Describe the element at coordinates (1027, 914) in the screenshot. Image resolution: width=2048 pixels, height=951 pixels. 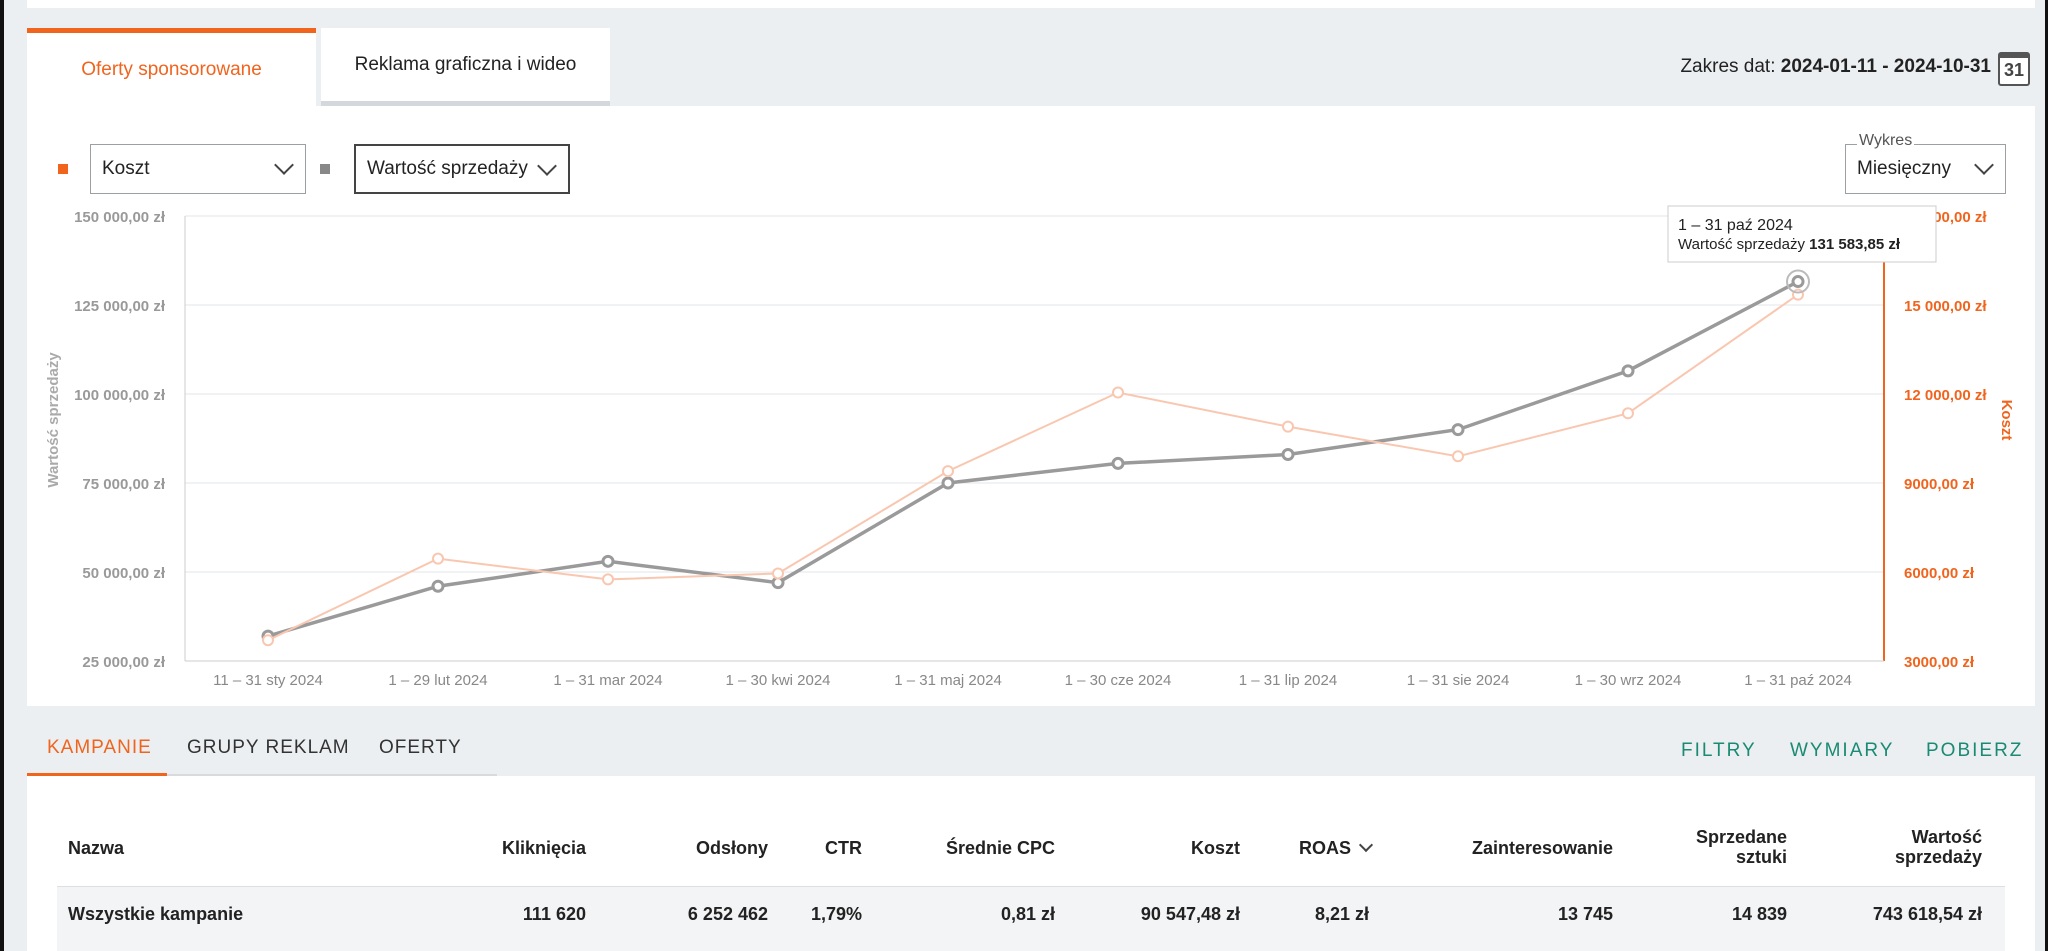
I see `cell-cpc: 0,81 zł` at that location.